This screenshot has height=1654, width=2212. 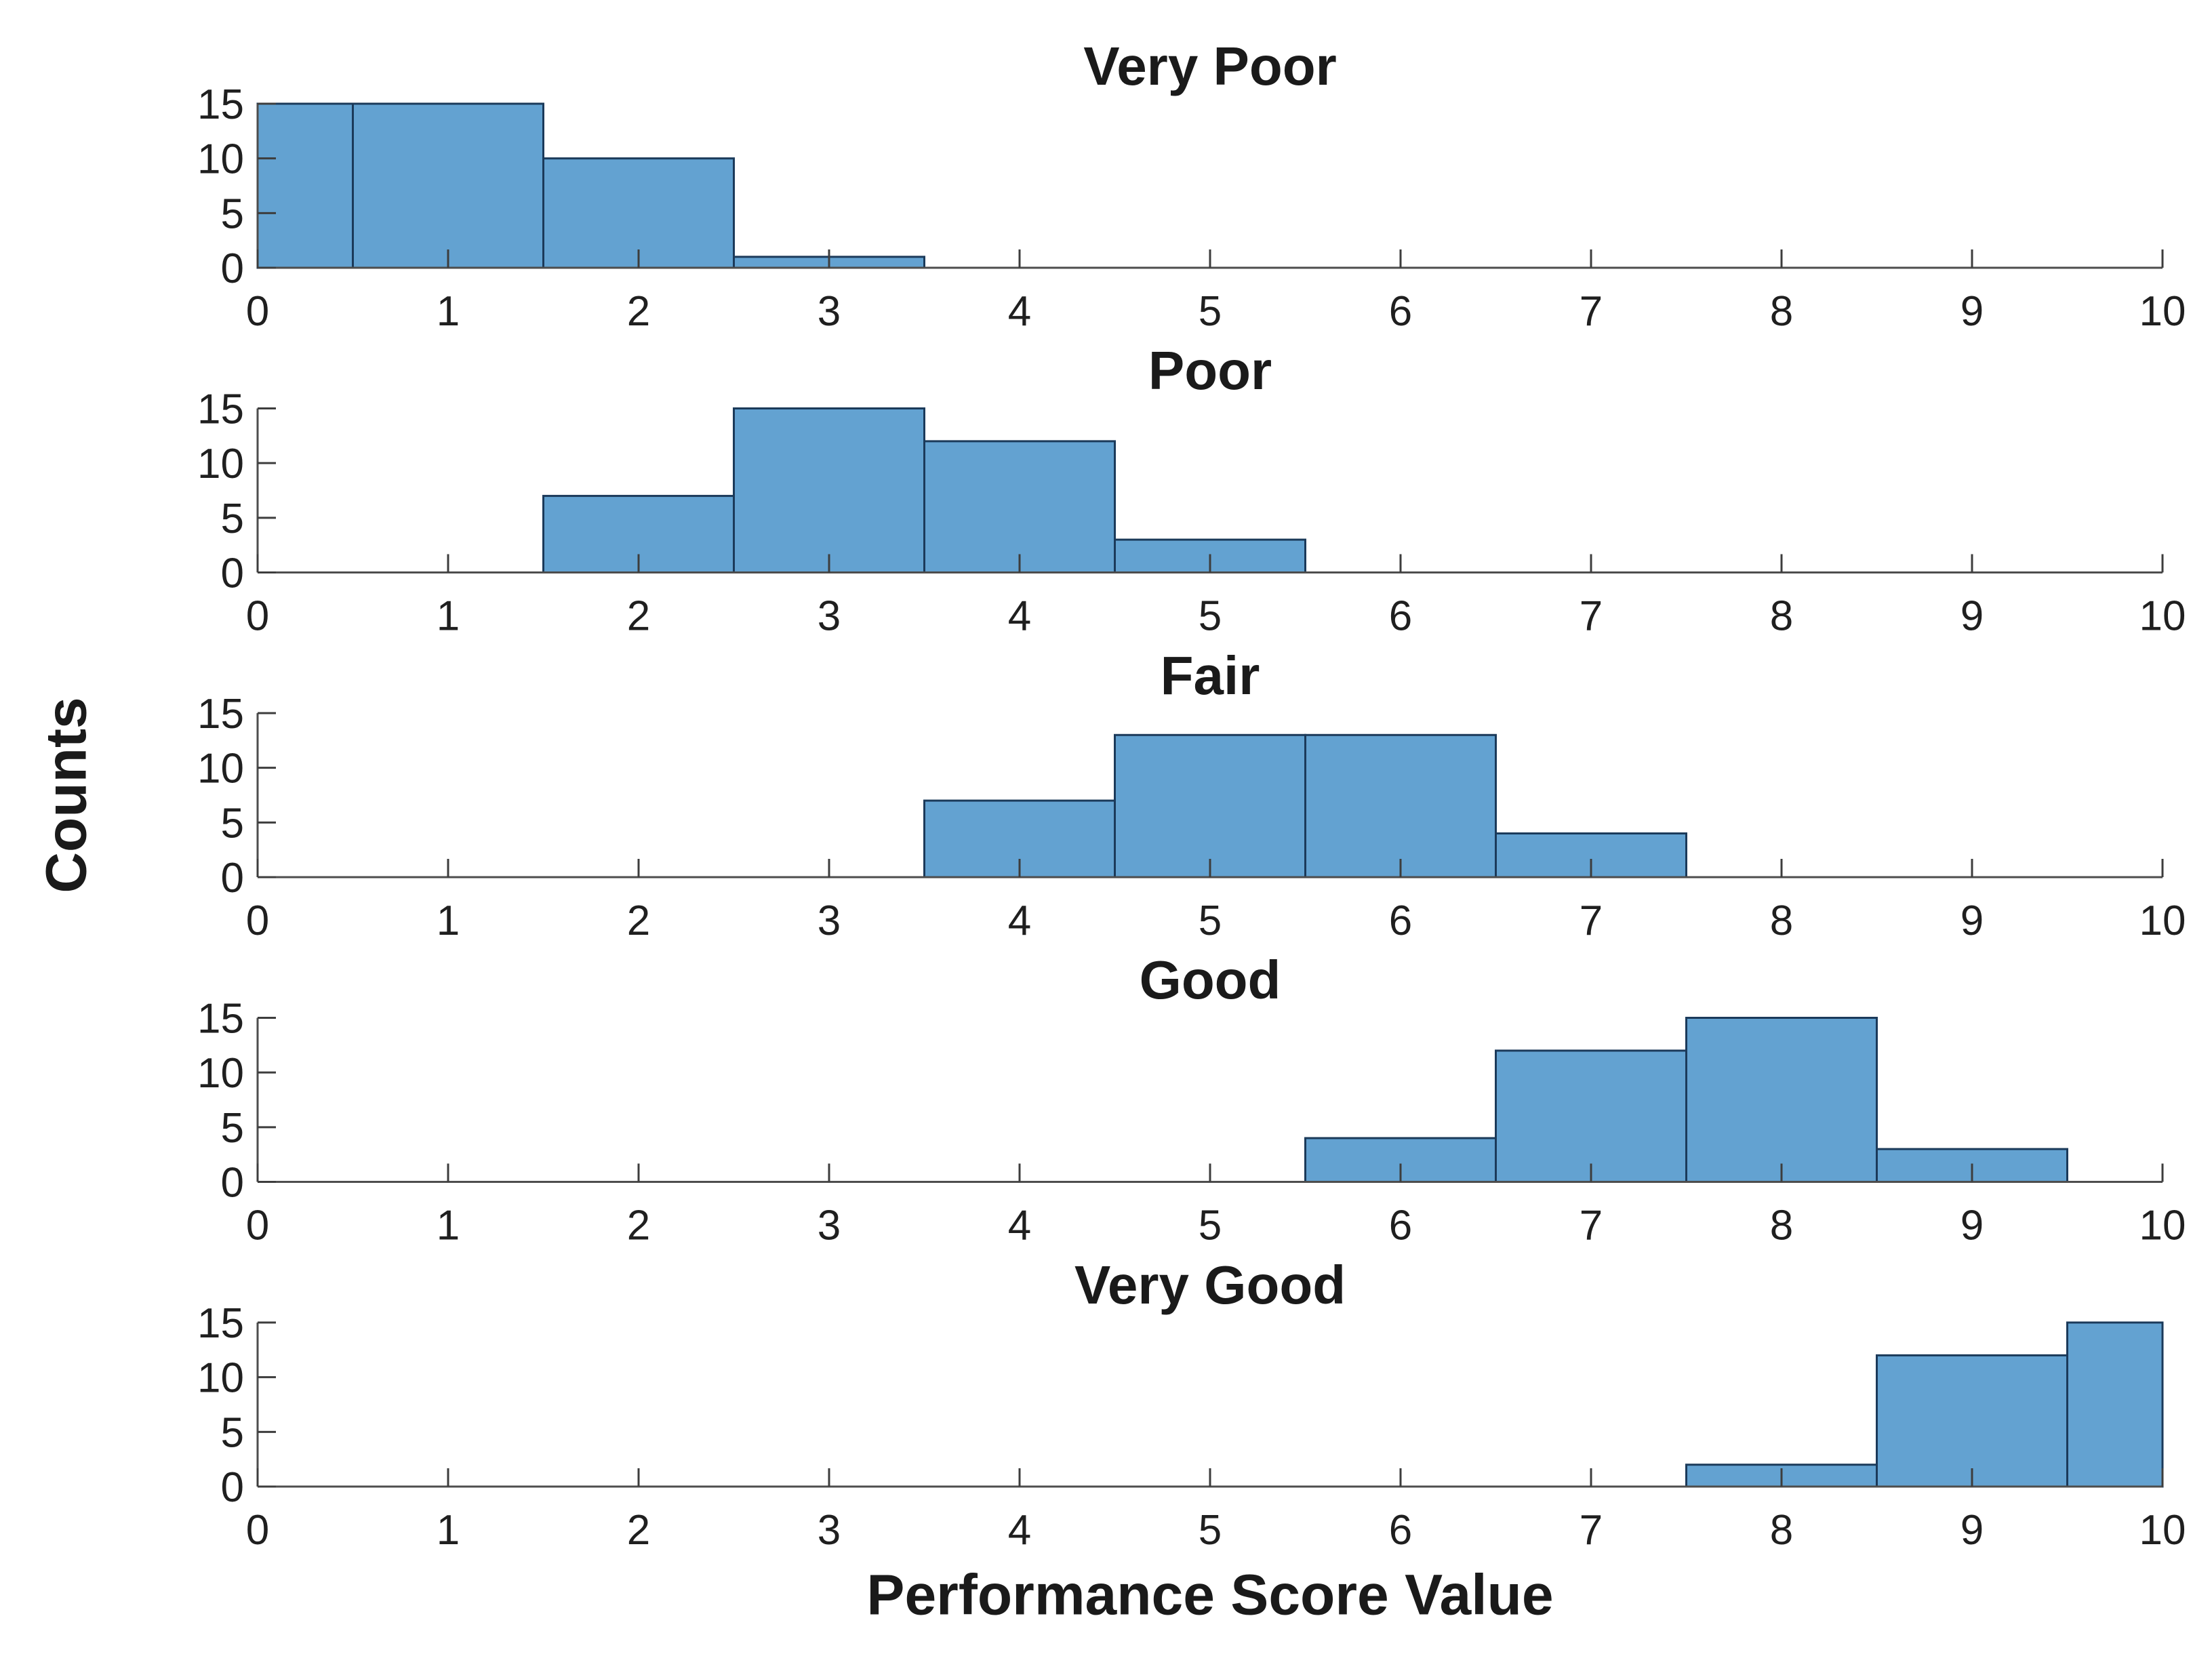 What do you see at coordinates (1191, 1427) in the screenshot?
I see `subplot-very-good: 0 1 2 3 4 5 6 7 8 9 10 0 5 10 15` at bounding box center [1191, 1427].